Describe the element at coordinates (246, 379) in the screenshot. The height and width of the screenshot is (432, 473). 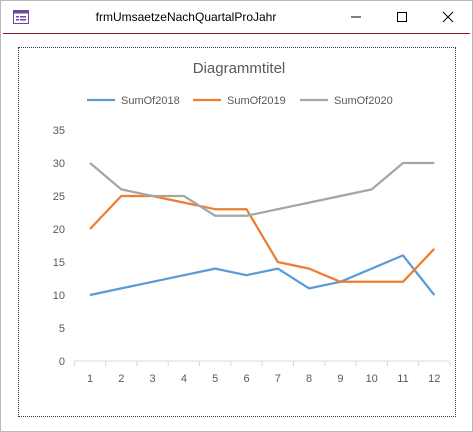
I see `x-tick-label: 6` at that location.